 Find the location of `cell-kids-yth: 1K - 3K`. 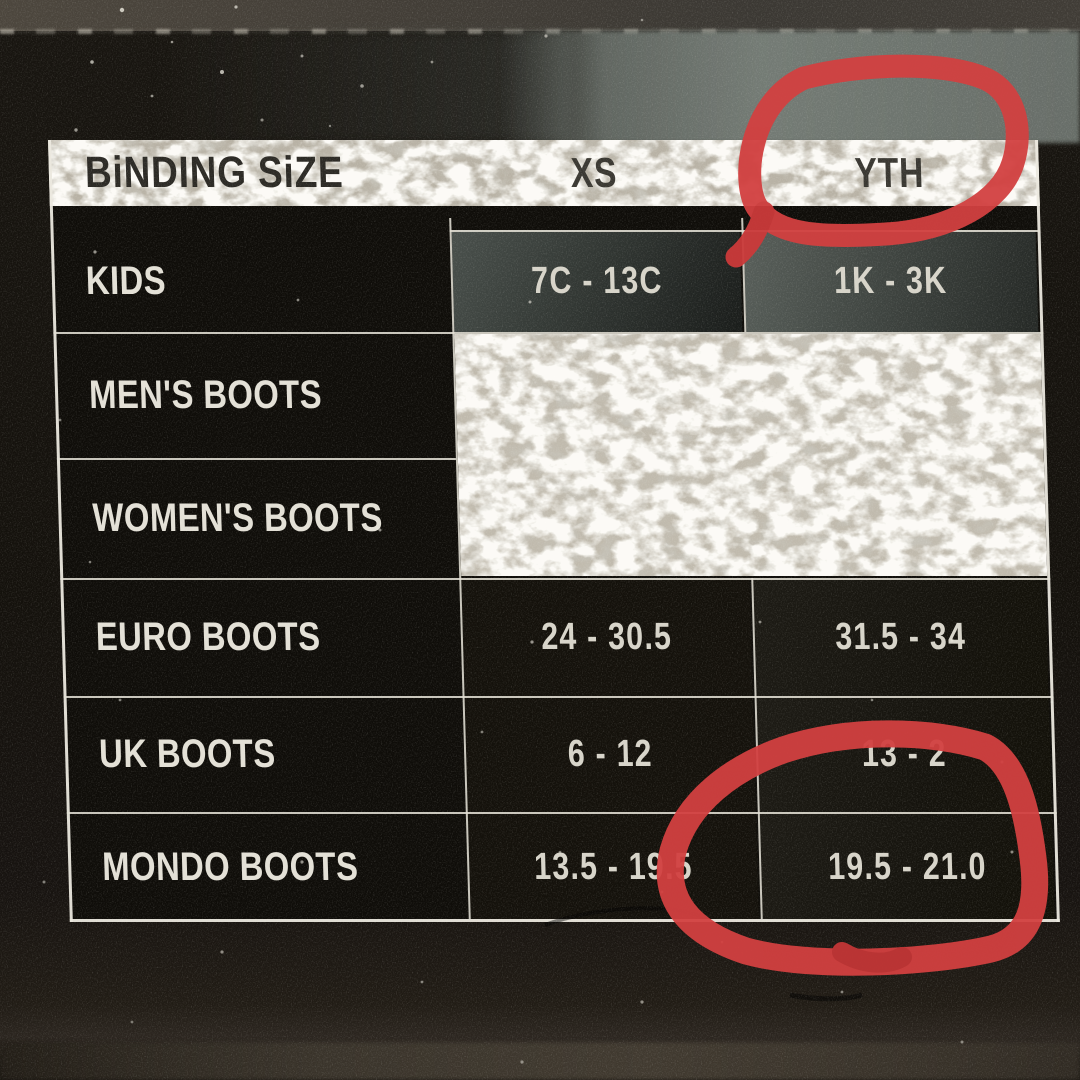

cell-kids-yth: 1K - 3K is located at coordinates (891, 281).